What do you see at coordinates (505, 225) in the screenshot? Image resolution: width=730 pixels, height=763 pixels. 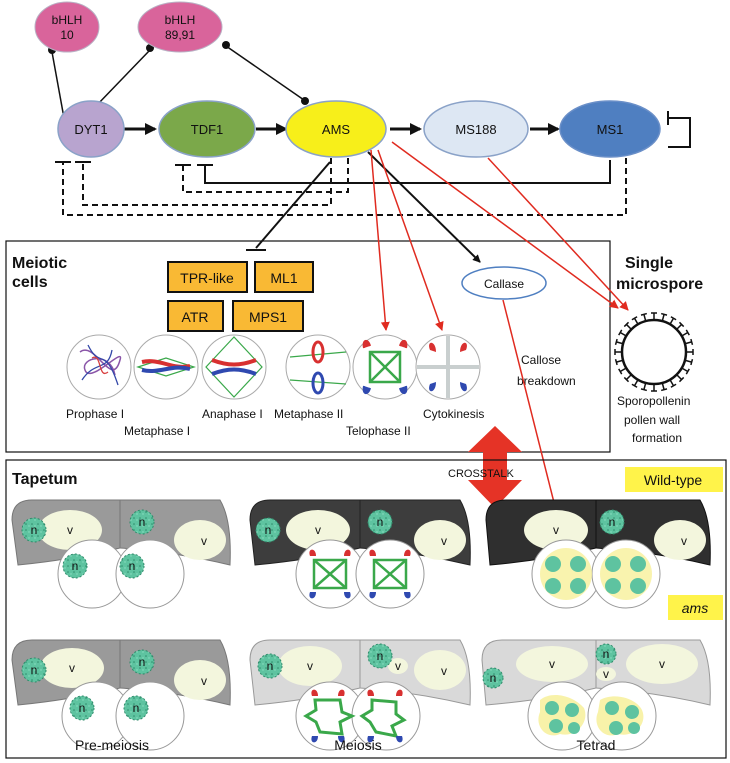 I see `ams-microspore-arrow` at bounding box center [505, 225].